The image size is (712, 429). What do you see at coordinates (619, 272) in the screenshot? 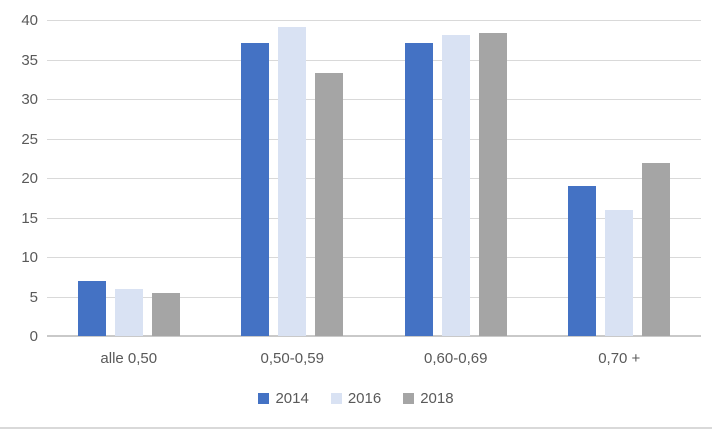
I see `bar-2016-0-70-` at bounding box center [619, 272].